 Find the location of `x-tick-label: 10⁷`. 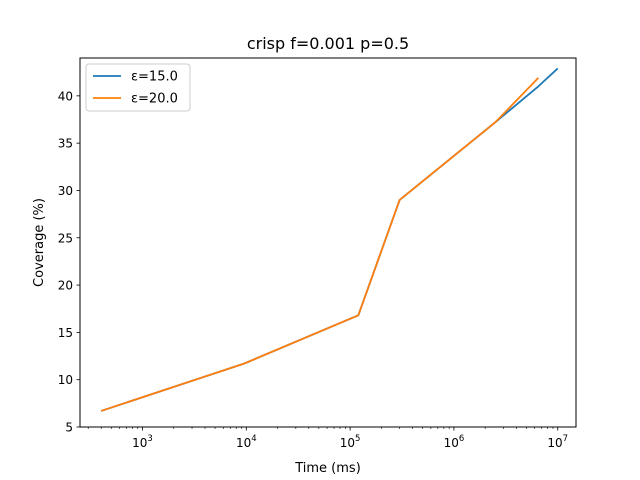

x-tick-label: 10⁷ is located at coordinates (557, 442).